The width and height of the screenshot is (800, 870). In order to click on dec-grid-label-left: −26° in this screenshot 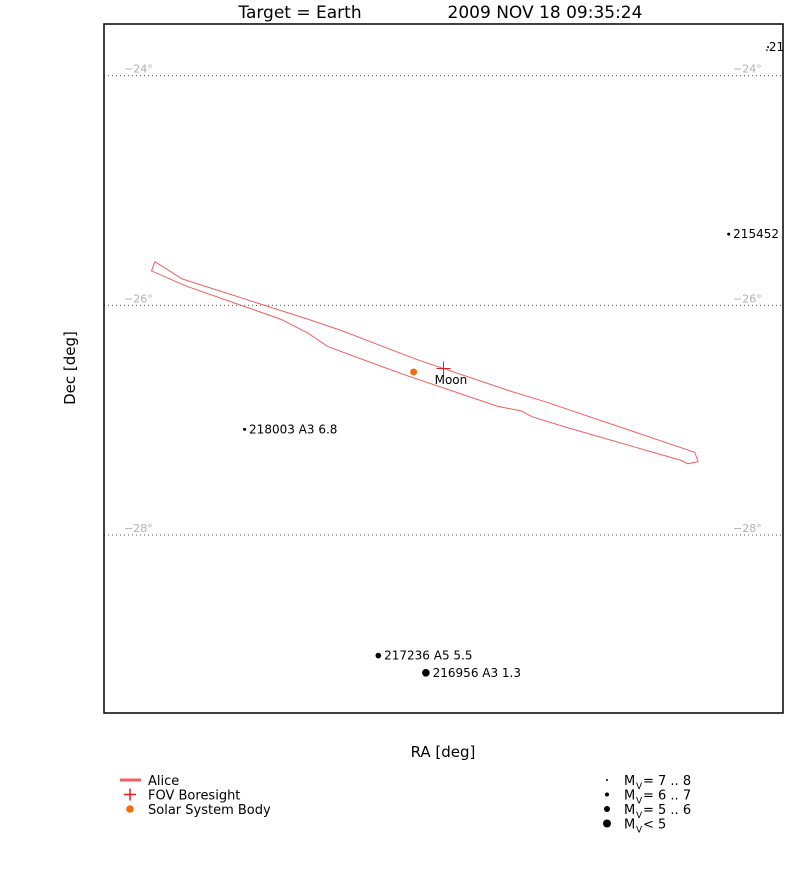, I will do `click(138, 298)`.